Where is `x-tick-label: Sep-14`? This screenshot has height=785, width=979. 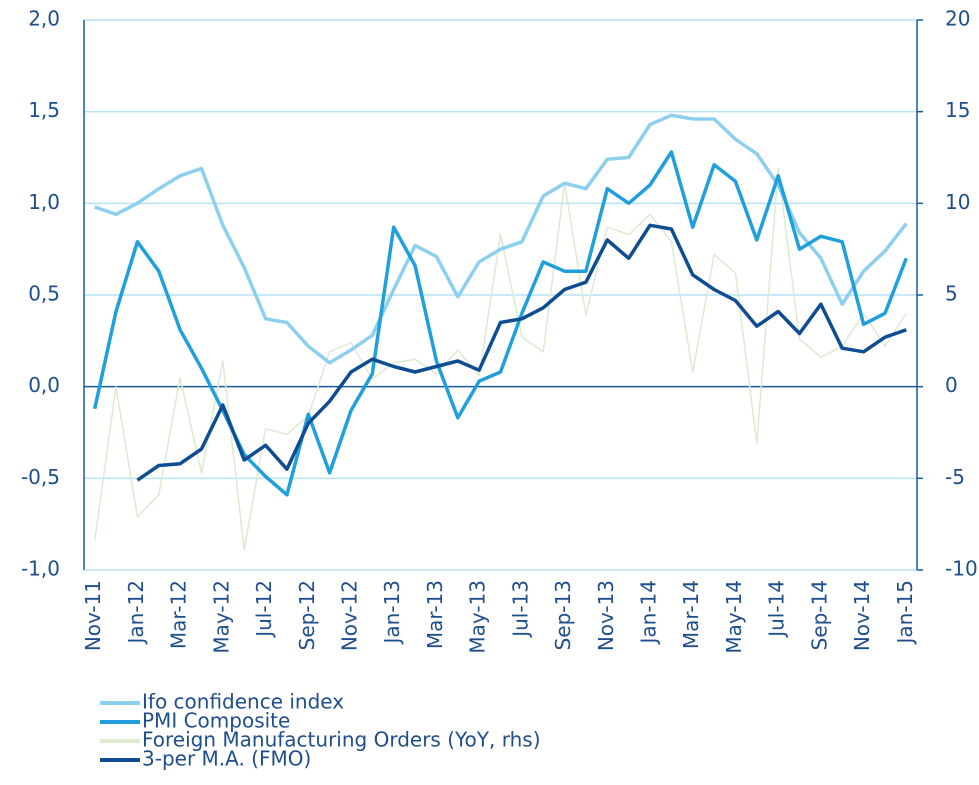 x-tick-label: Sep-14 is located at coordinates (819, 615).